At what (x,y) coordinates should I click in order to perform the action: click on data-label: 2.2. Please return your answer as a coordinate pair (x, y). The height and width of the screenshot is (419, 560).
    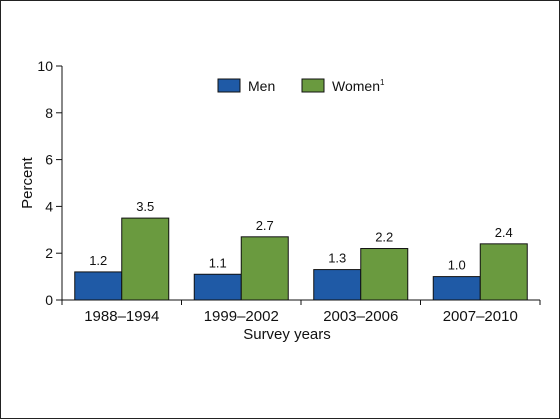
    Looking at the image, I should click on (384, 237).